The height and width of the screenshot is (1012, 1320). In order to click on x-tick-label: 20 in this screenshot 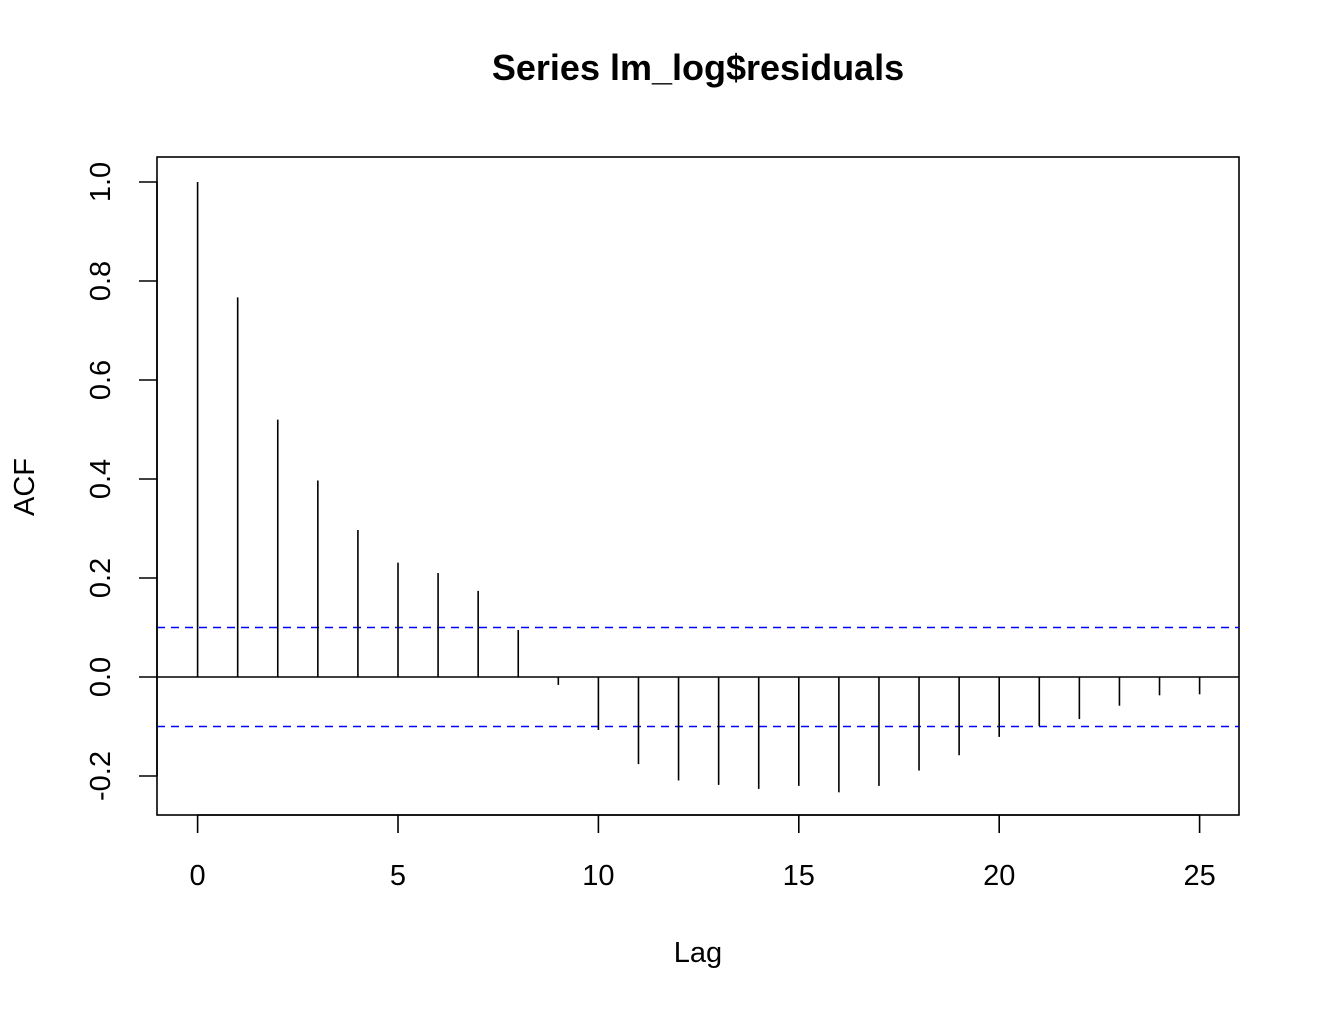, I will do `click(999, 876)`.